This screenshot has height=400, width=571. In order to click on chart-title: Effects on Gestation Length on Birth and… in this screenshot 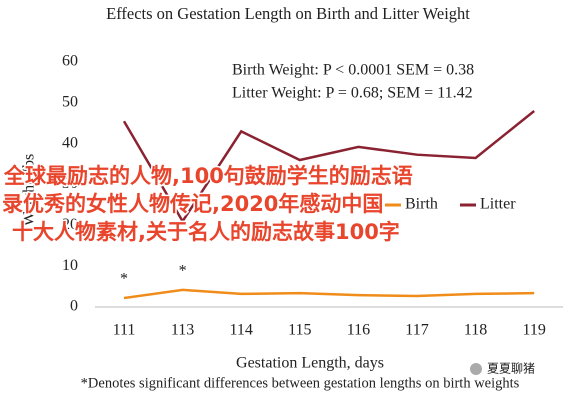, I will do `click(288, 13)`.